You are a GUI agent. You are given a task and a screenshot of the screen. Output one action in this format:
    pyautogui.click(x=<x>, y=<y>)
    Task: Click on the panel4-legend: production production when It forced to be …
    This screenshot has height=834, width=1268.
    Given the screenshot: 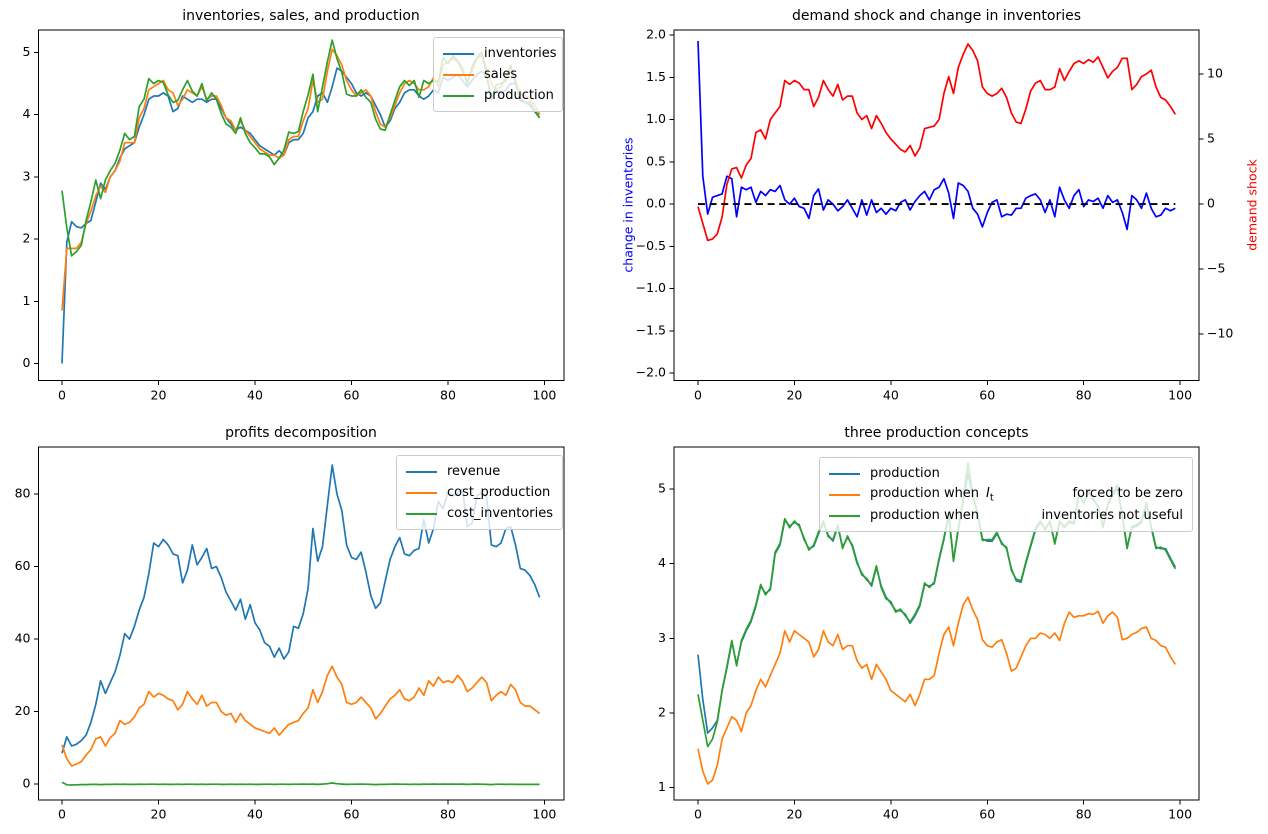 What is the action you would take?
    pyautogui.click(x=1006, y=494)
    